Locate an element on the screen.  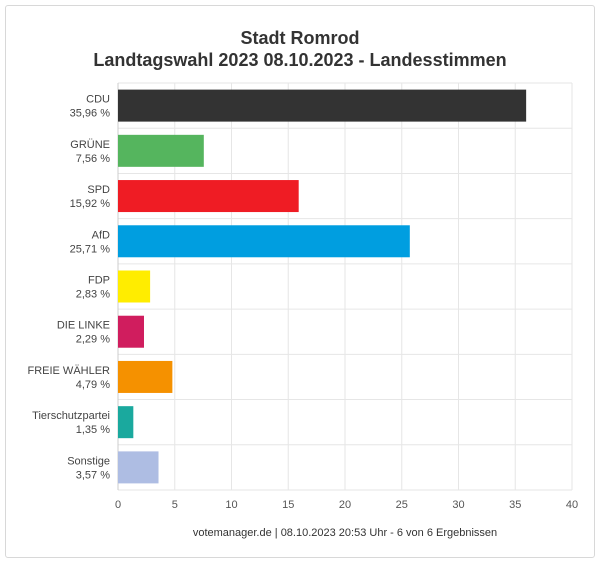
category-label: GRÜNE is located at coordinates (90, 145).